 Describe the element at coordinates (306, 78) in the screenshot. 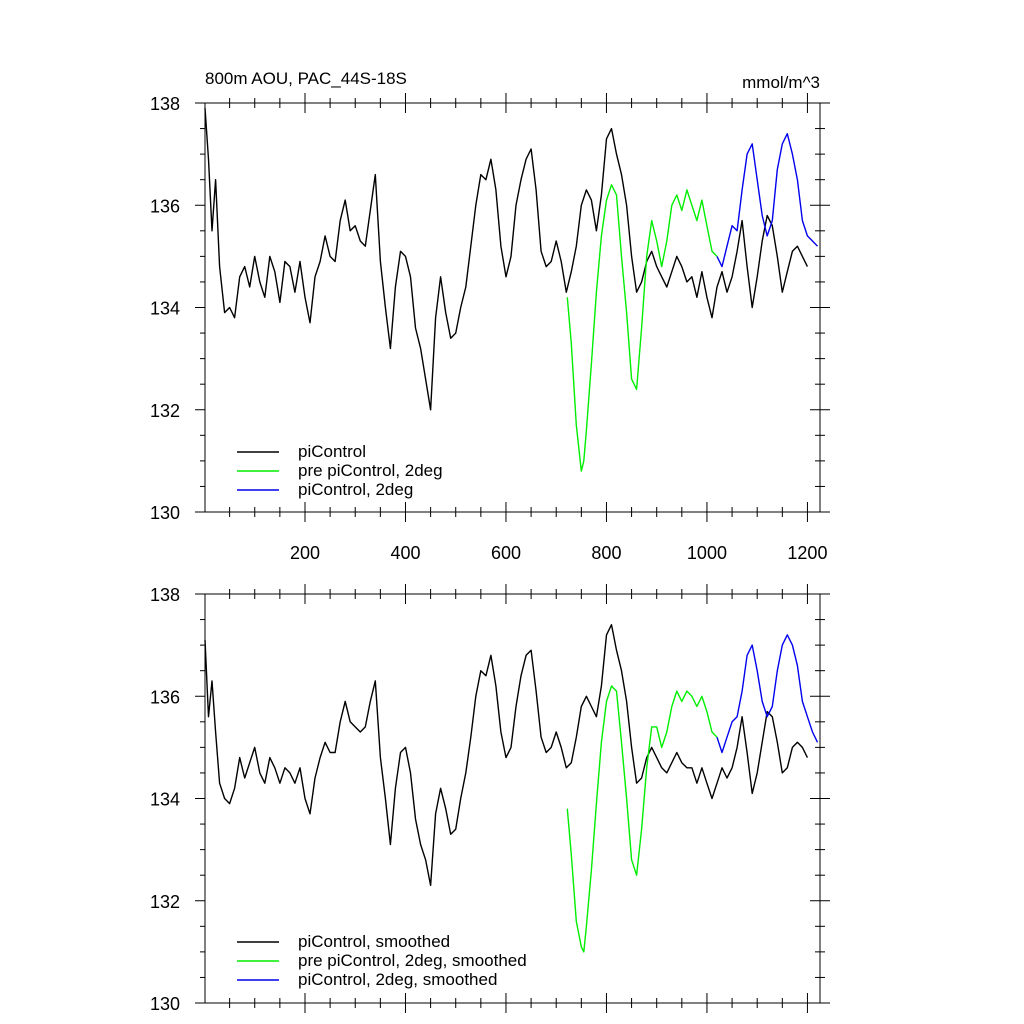

I see `chart-title: 800m AOU, PAC_44S-18S` at that location.